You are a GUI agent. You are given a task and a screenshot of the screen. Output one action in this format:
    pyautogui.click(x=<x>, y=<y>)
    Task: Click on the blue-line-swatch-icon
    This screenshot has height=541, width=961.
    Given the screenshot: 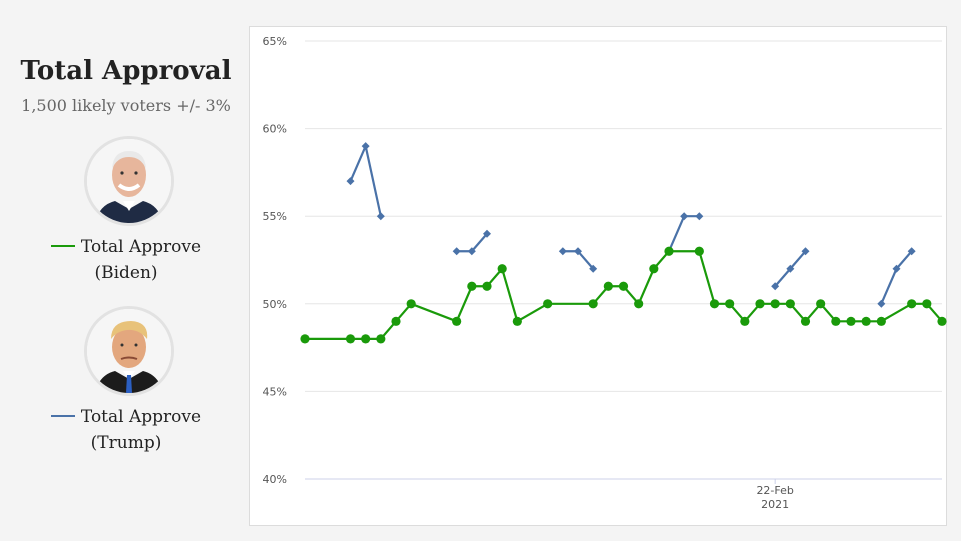 What is the action you would take?
    pyautogui.click(x=62, y=415)
    